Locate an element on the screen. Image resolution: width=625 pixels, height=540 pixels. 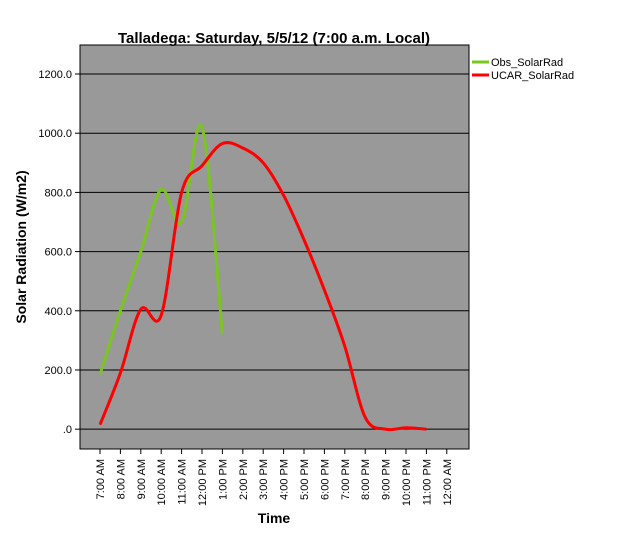
y-tick-label: 400.0 is located at coordinates (58, 312).